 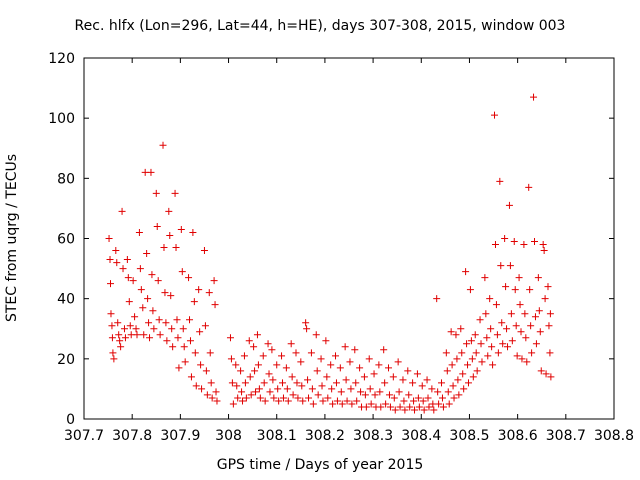 I want to click on x-tick-label: 308.6, so click(x=518, y=436).